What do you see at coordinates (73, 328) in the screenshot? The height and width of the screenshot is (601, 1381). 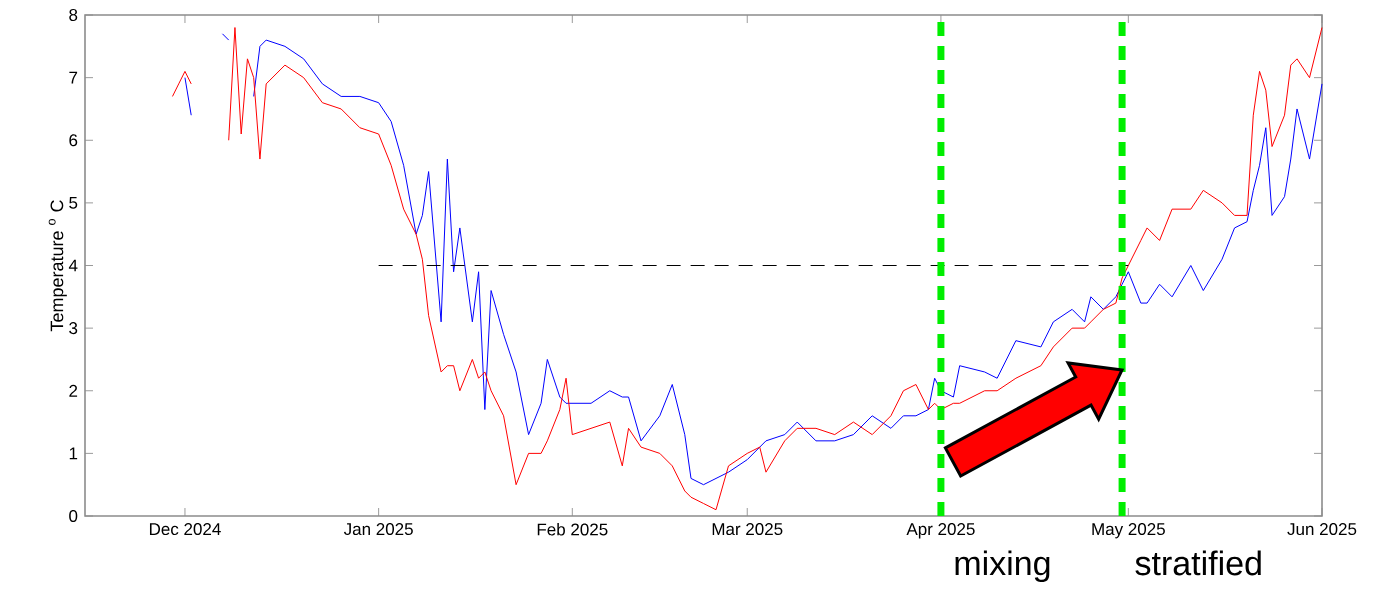 I see `y-tick-label: 3` at bounding box center [73, 328].